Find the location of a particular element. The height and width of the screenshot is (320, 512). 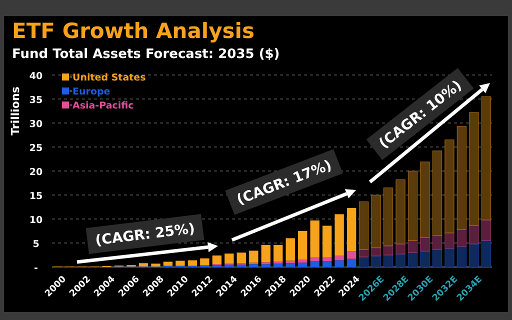

legend-label: Europe is located at coordinates (91, 92).